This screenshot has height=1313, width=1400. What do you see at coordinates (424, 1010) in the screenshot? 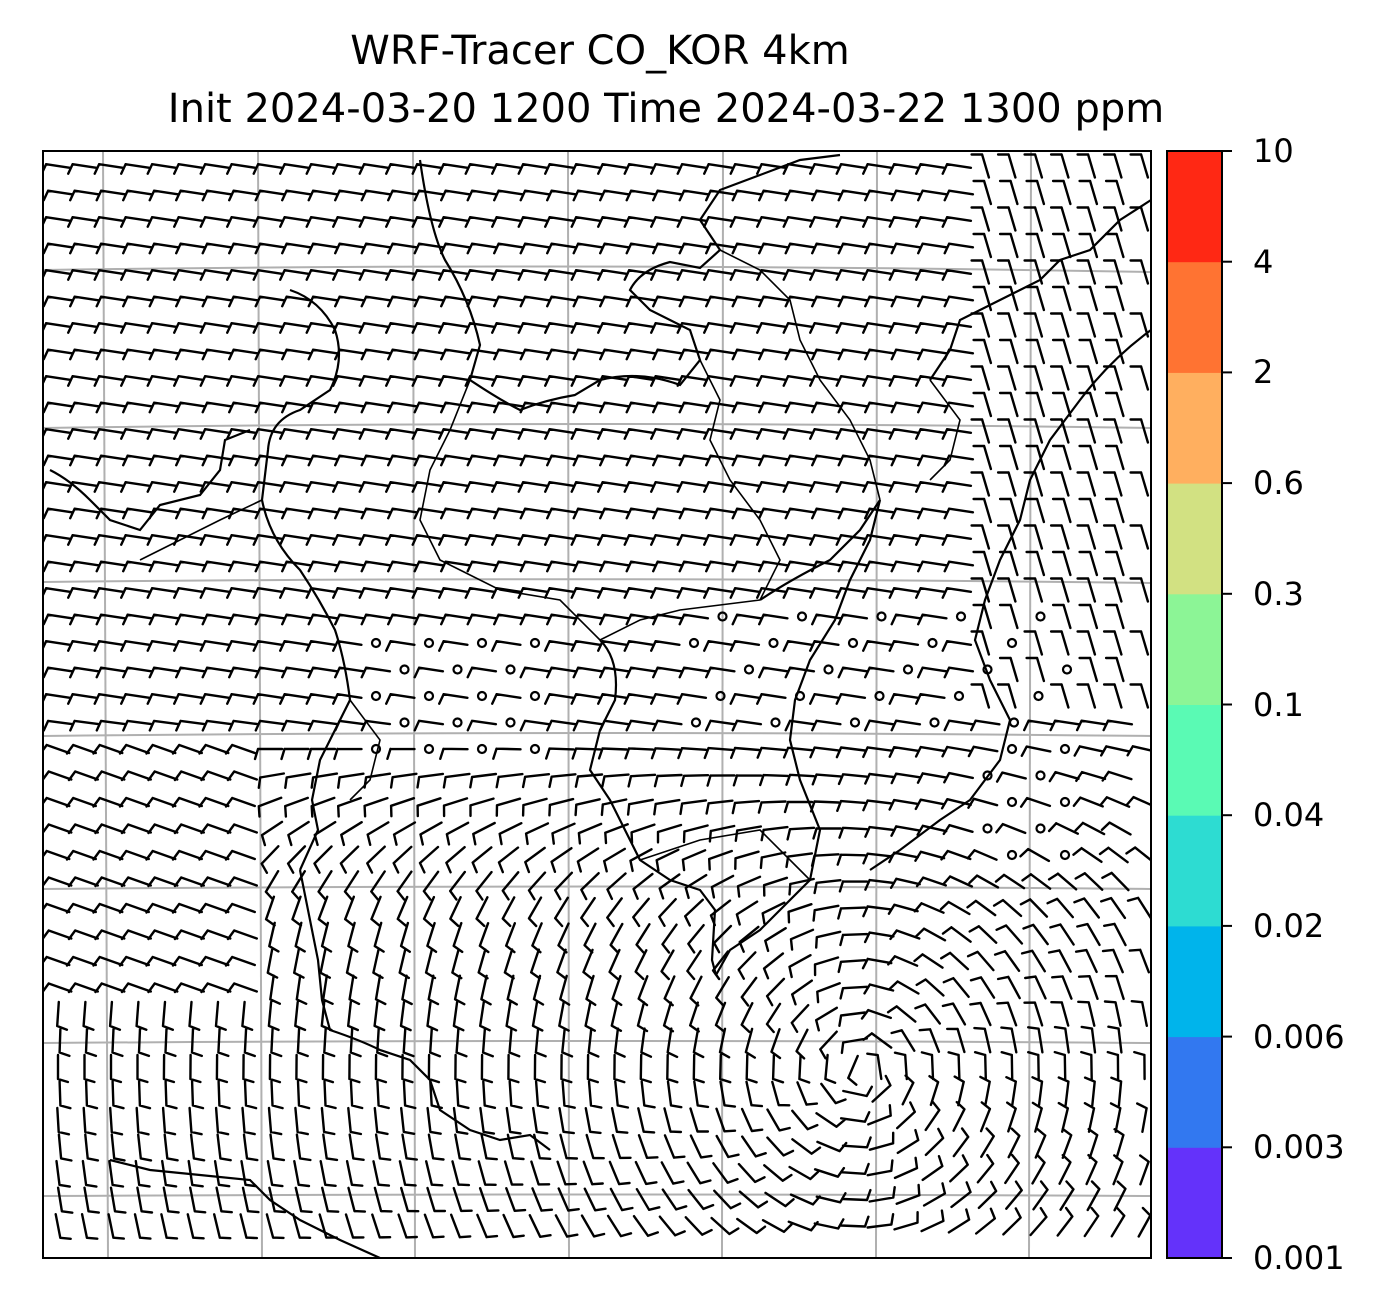
I see `coastline-yellow-sea-west` at bounding box center [424, 1010].